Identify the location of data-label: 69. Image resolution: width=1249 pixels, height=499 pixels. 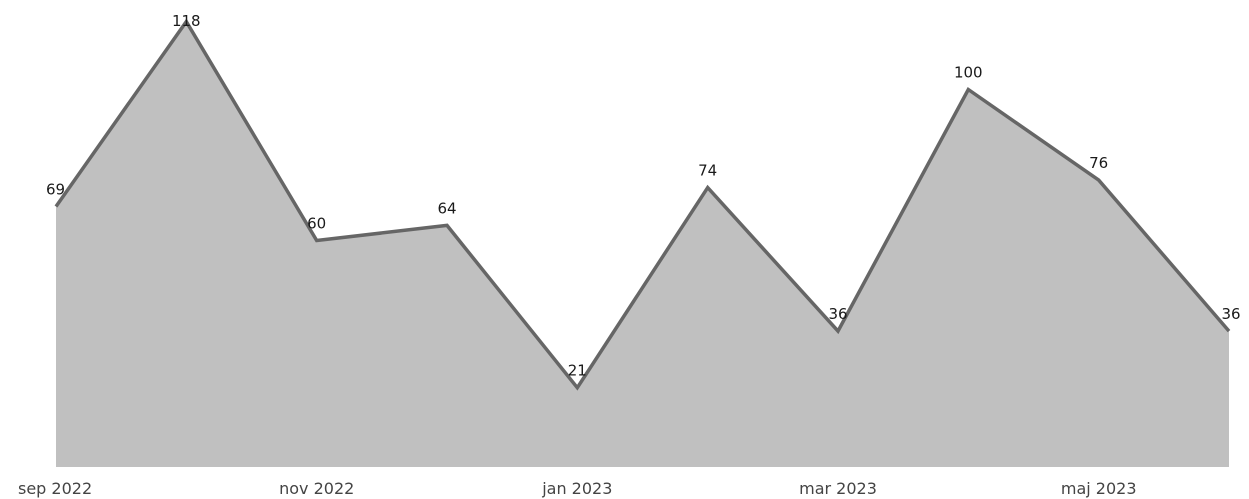
(55, 190).